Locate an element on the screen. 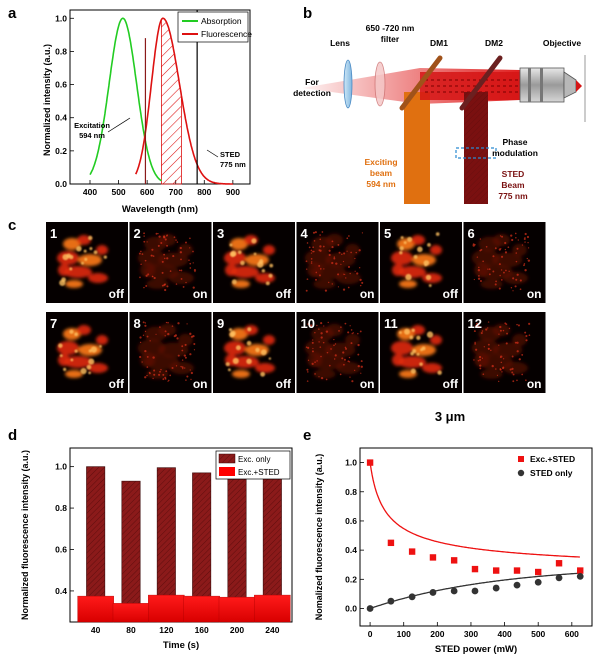 Image resolution: width=600 pixels, height=665 pixels. e-xtick-label: 500 is located at coordinates (538, 634).